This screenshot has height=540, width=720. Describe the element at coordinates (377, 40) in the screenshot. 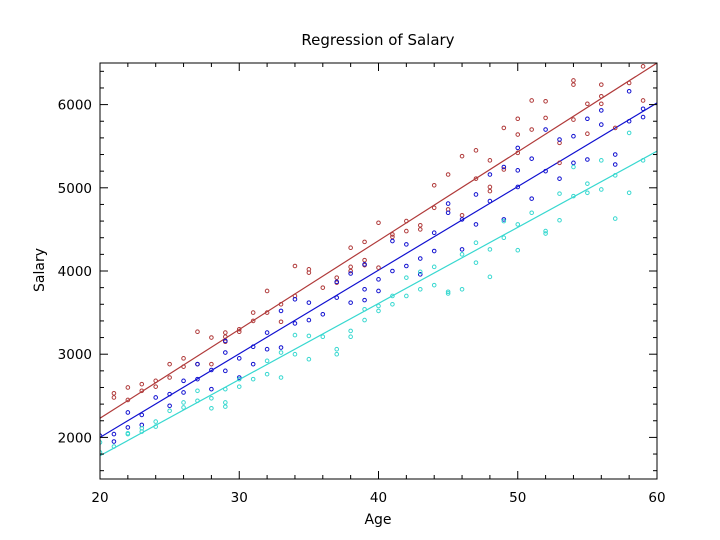

I see `chart-title: Regression of Salary` at that location.